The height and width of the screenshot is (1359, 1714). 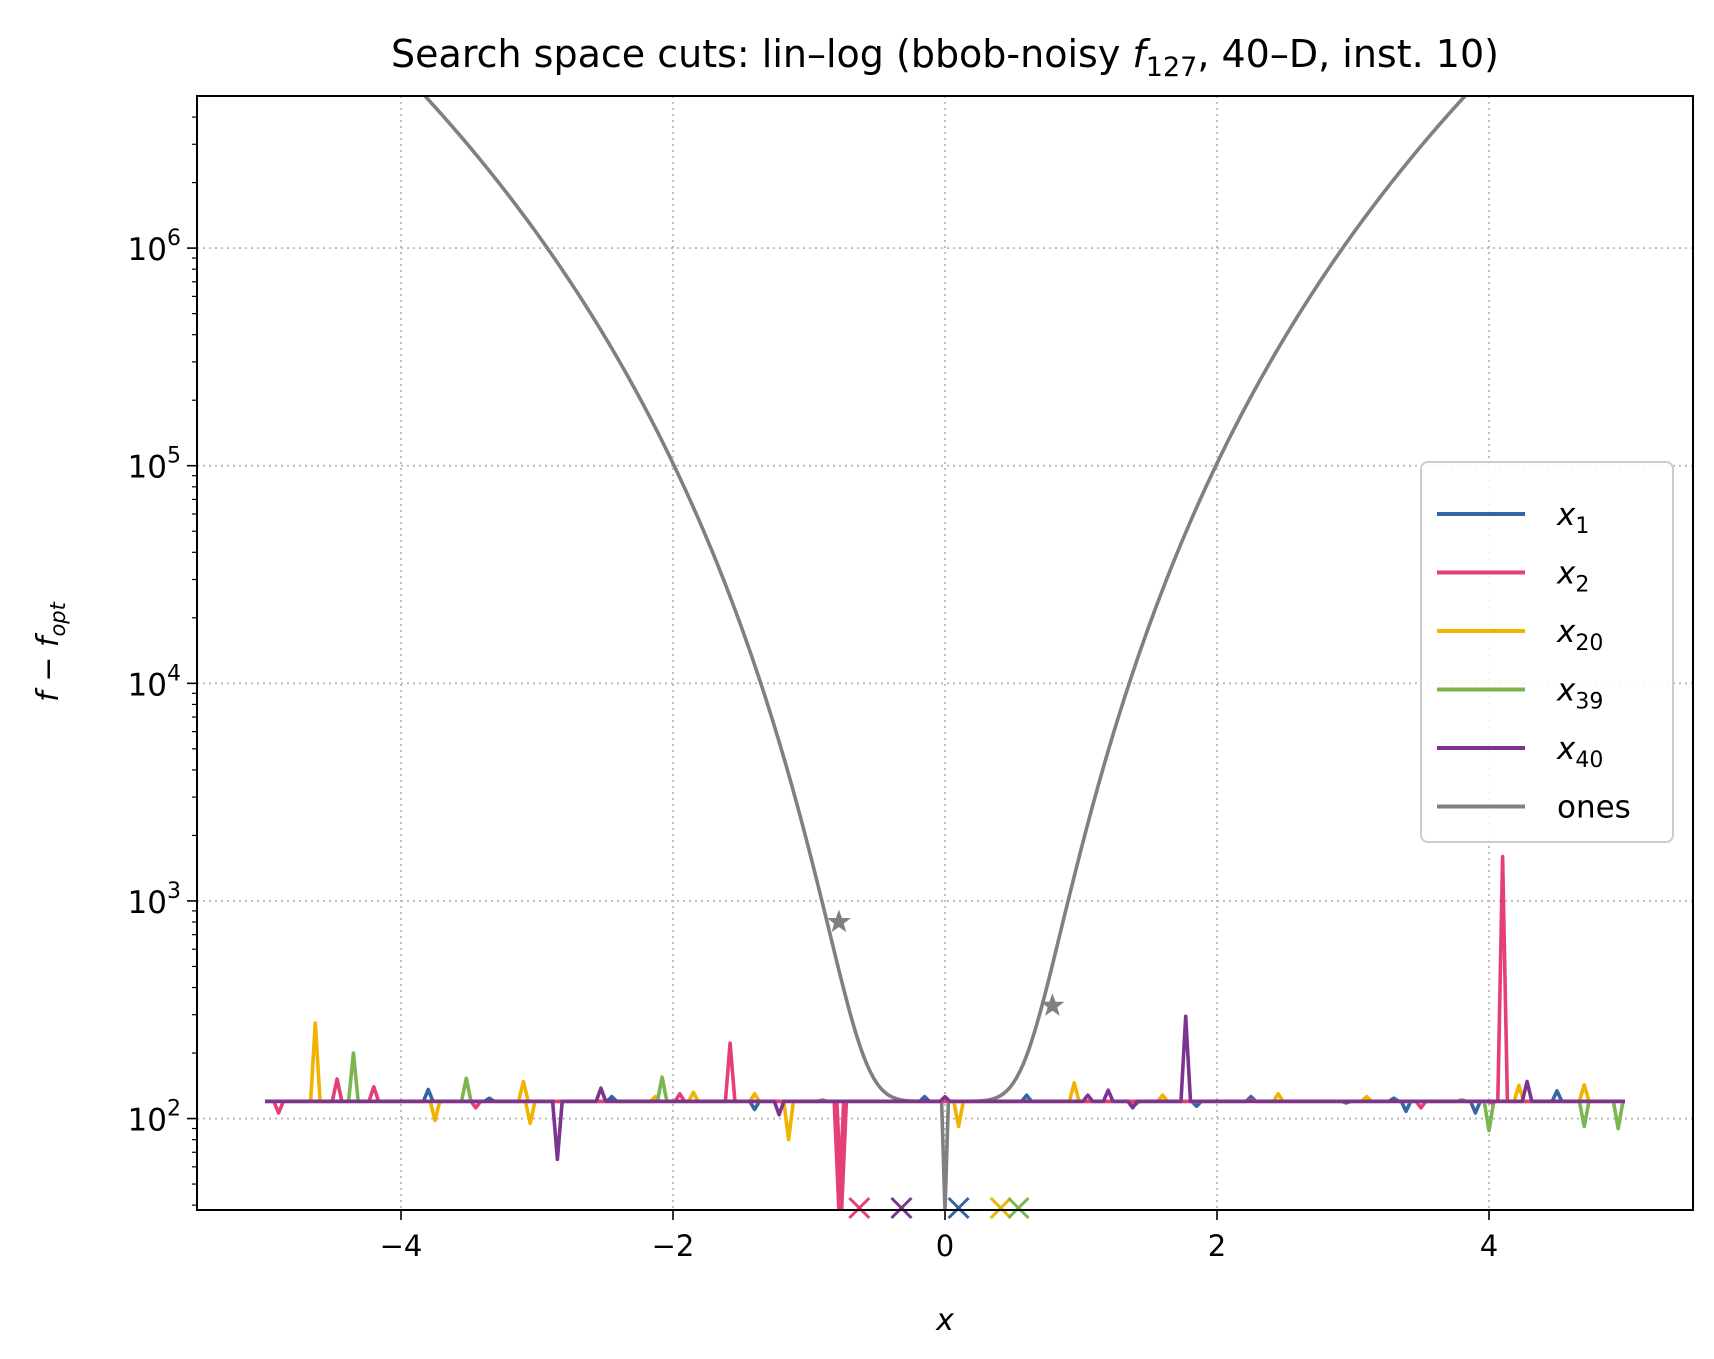 I want to click on y-tick-label-exponent: 4, so click(x=174, y=673).